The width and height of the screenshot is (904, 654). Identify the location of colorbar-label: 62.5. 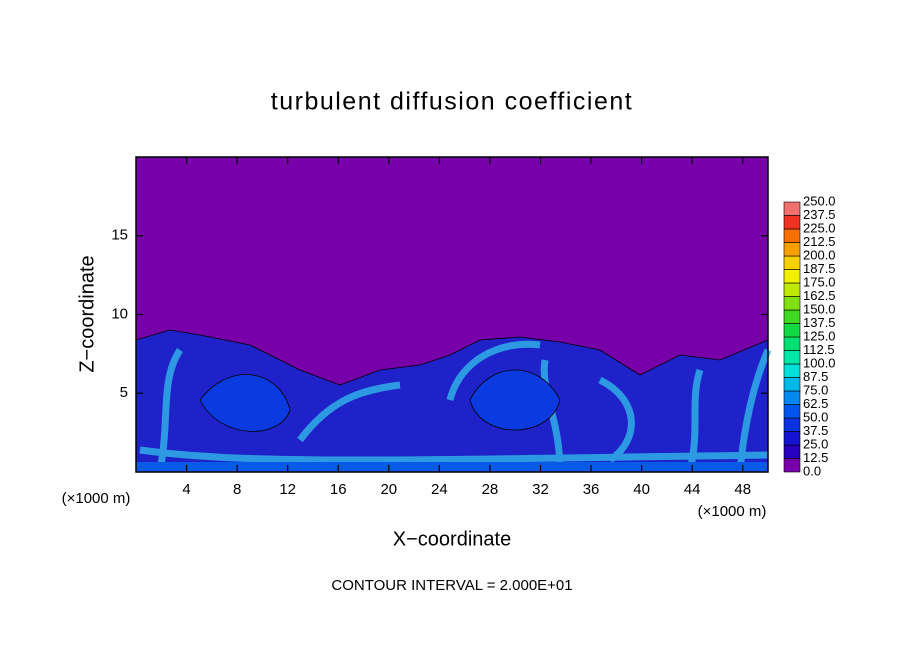
(815, 403).